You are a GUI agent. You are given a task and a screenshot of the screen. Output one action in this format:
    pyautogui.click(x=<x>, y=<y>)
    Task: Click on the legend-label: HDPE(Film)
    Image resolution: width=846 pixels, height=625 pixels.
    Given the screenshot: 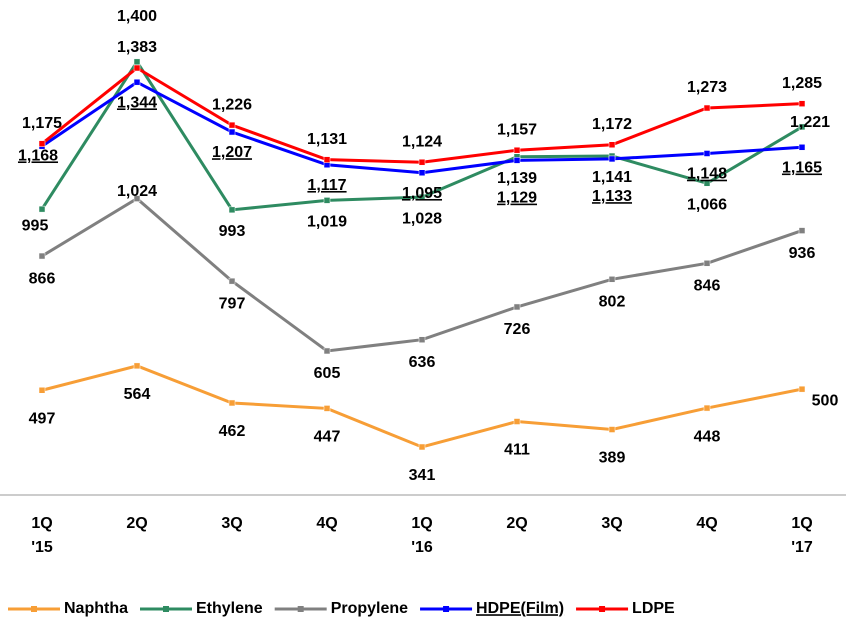 What is the action you would take?
    pyautogui.click(x=520, y=608)
    